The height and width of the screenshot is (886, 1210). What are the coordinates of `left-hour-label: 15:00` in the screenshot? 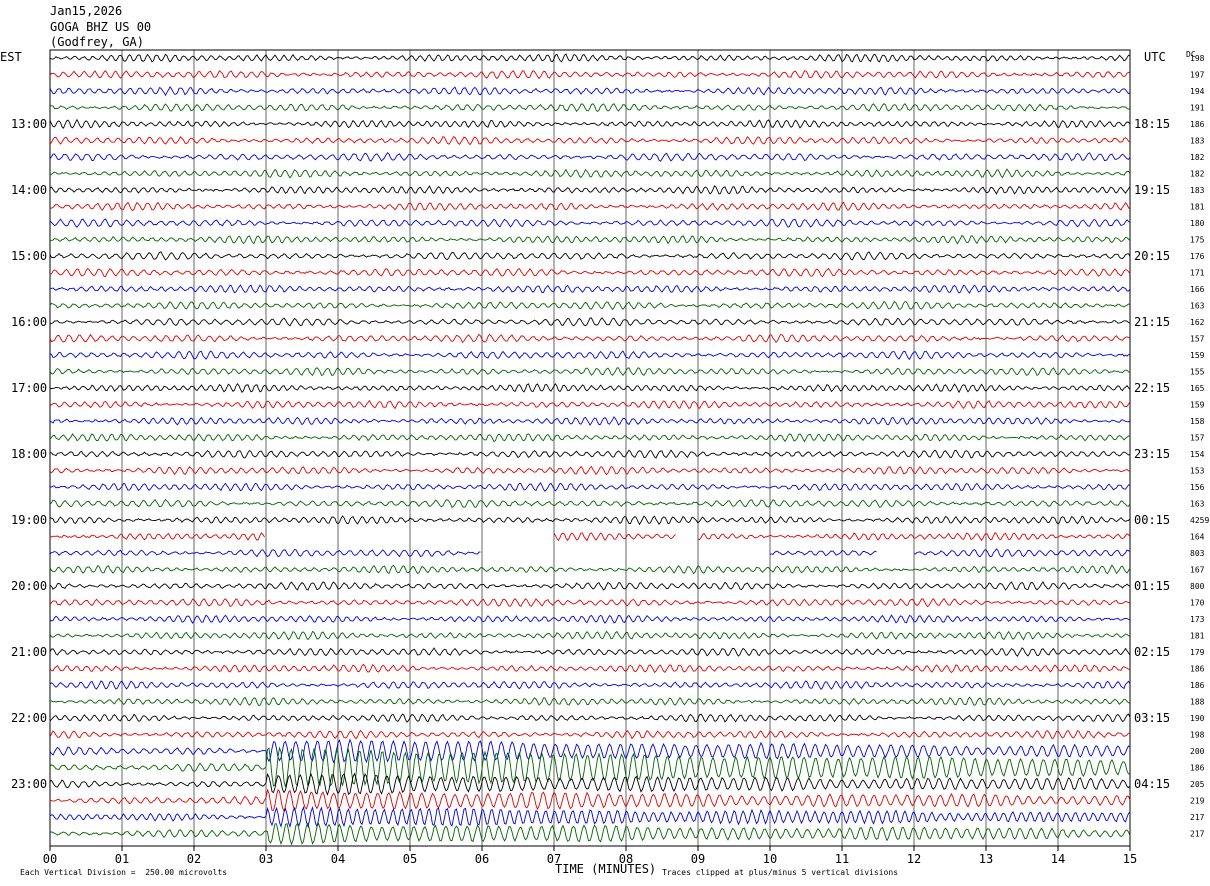 It's located at (29, 256).